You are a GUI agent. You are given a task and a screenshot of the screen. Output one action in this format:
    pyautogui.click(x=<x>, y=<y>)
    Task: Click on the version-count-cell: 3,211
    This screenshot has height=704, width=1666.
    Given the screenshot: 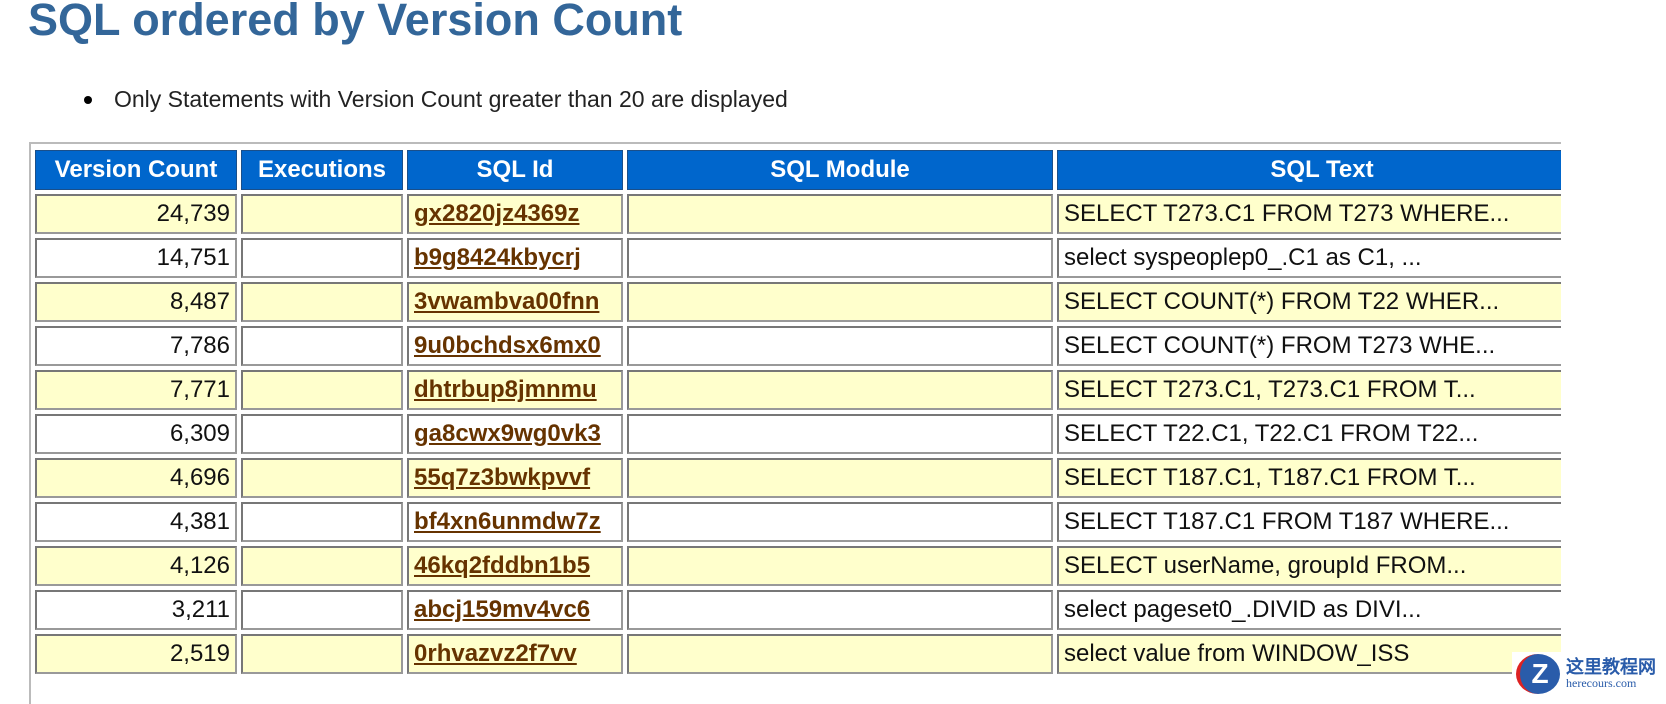 What is the action you would take?
    pyautogui.click(x=136, y=610)
    